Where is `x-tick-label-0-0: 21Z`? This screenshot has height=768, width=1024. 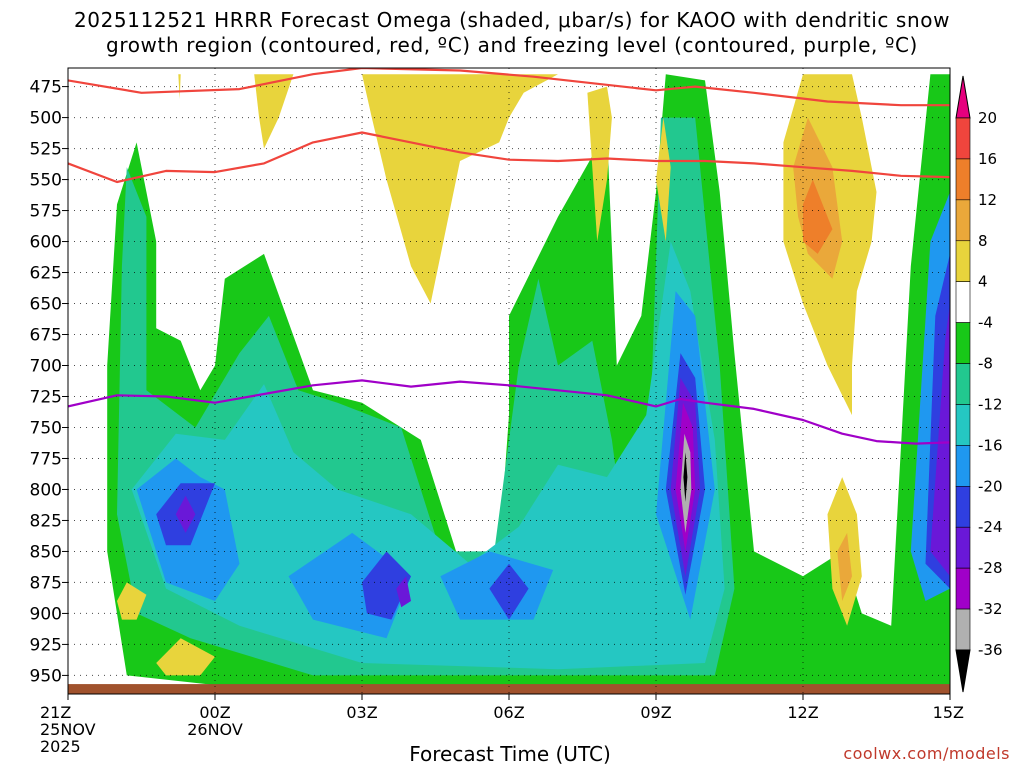
x-tick-label-0-0: 21Z is located at coordinates (55, 712).